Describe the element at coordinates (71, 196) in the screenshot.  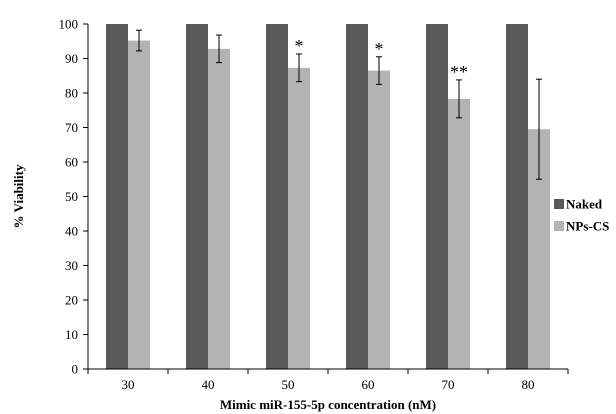
I see `y-tick-label: 50` at that location.